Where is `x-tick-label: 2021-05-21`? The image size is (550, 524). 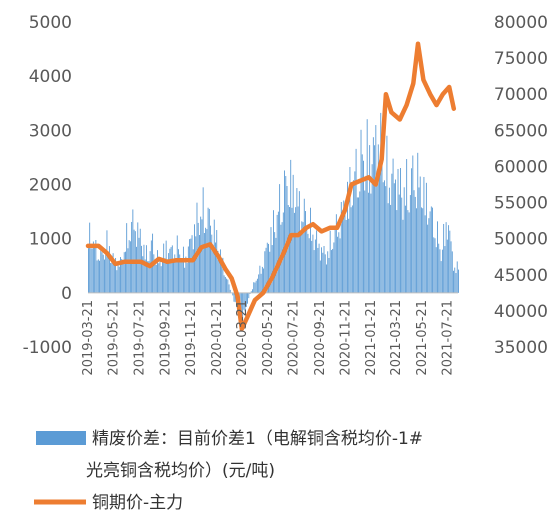 x-tick-label: 2021-05-21 is located at coordinates (422, 338).